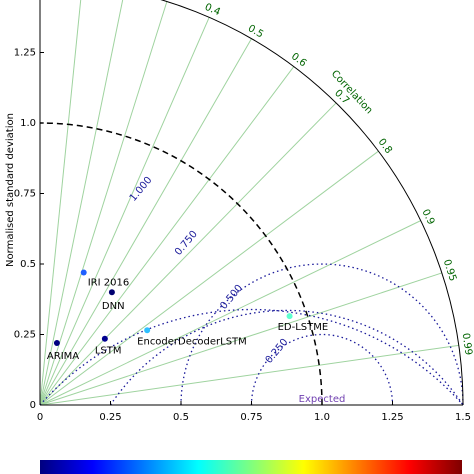 The image size is (474, 474). What do you see at coordinates (181, 417) in the screenshot?
I see `x-tick-label: 0.5` at bounding box center [181, 417].